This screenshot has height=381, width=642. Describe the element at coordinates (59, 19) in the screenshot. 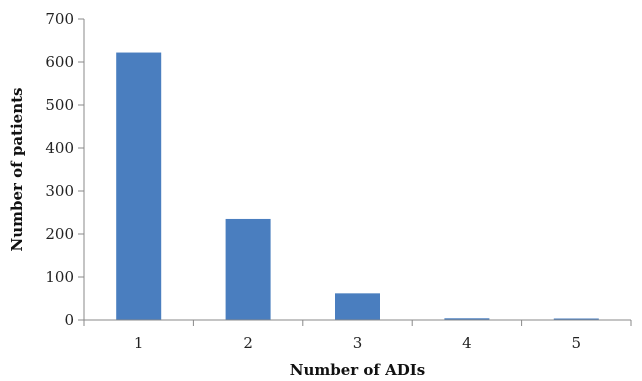

I see `y-tick-label: 700` at that location.